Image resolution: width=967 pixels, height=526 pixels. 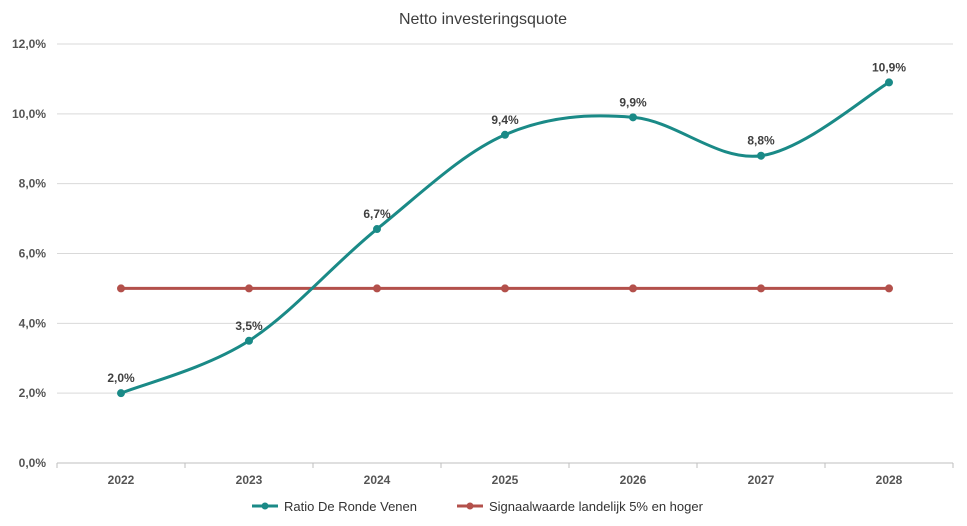 What do you see at coordinates (33, 323) in the screenshot?
I see `y-tick-label: 4,0%` at bounding box center [33, 323].